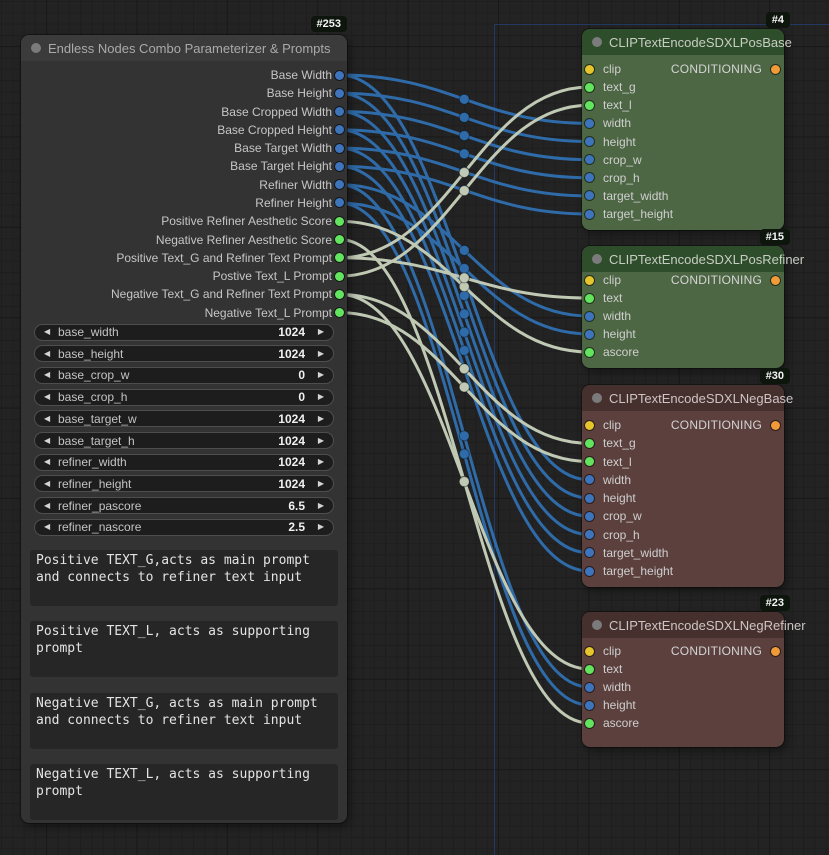  Describe the element at coordinates (184, 440) in the screenshot. I see `widget-base_target_h: ◀ base_target_h 1024 ▶` at that location.